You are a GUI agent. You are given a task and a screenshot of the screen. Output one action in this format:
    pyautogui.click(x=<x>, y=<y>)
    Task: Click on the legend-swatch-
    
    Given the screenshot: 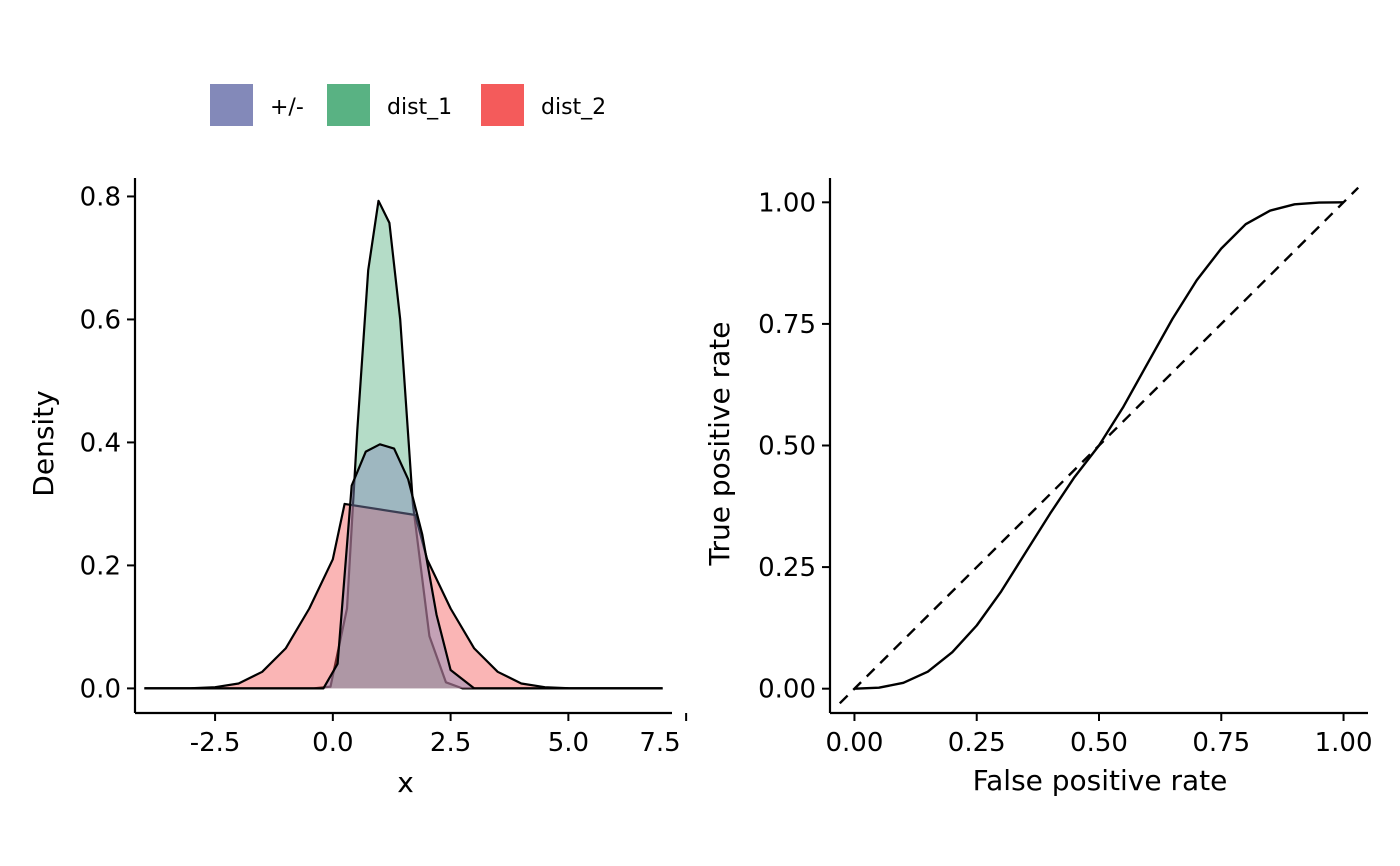 What is the action you would take?
    pyautogui.click(x=231, y=105)
    